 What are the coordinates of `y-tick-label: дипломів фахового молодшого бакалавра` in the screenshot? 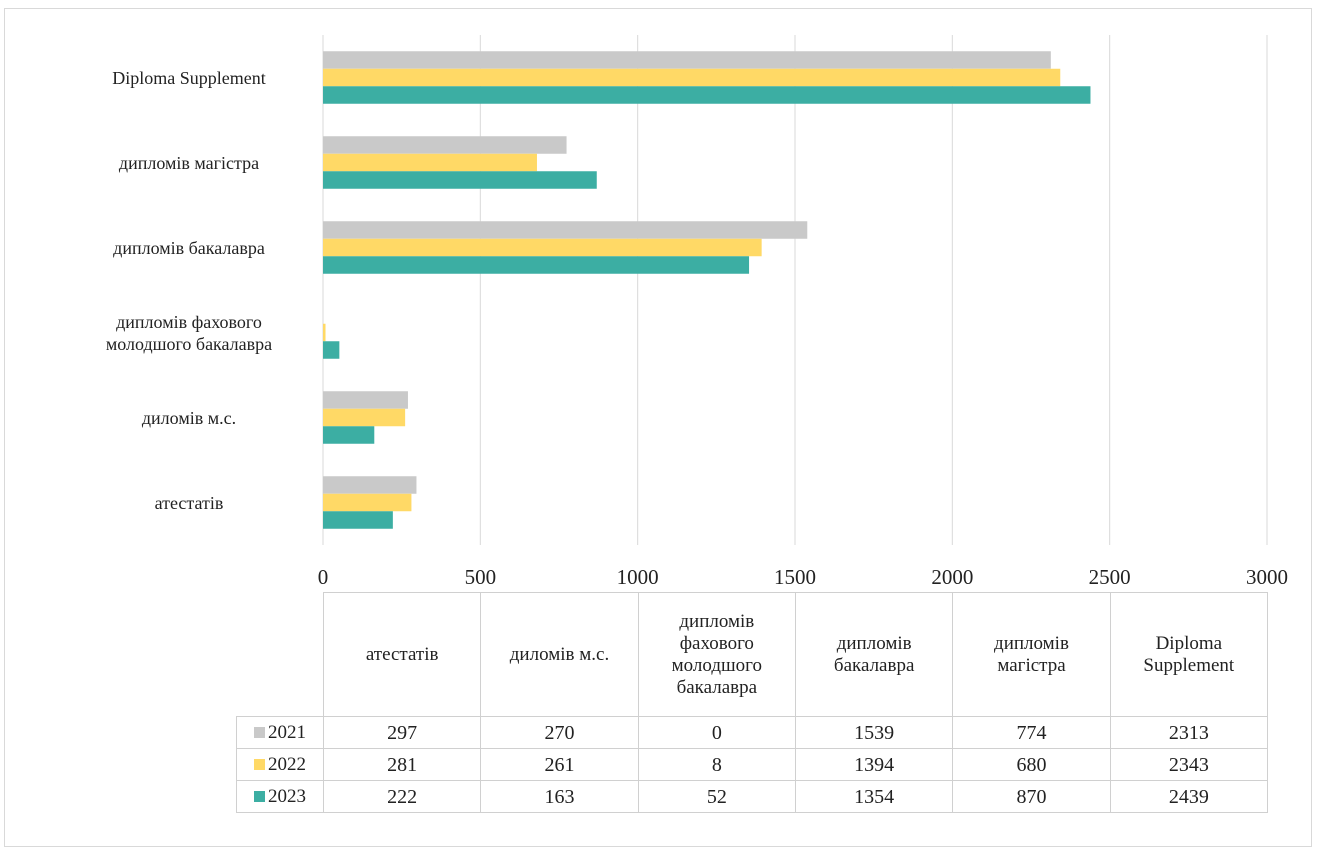 It's located at (189, 332).